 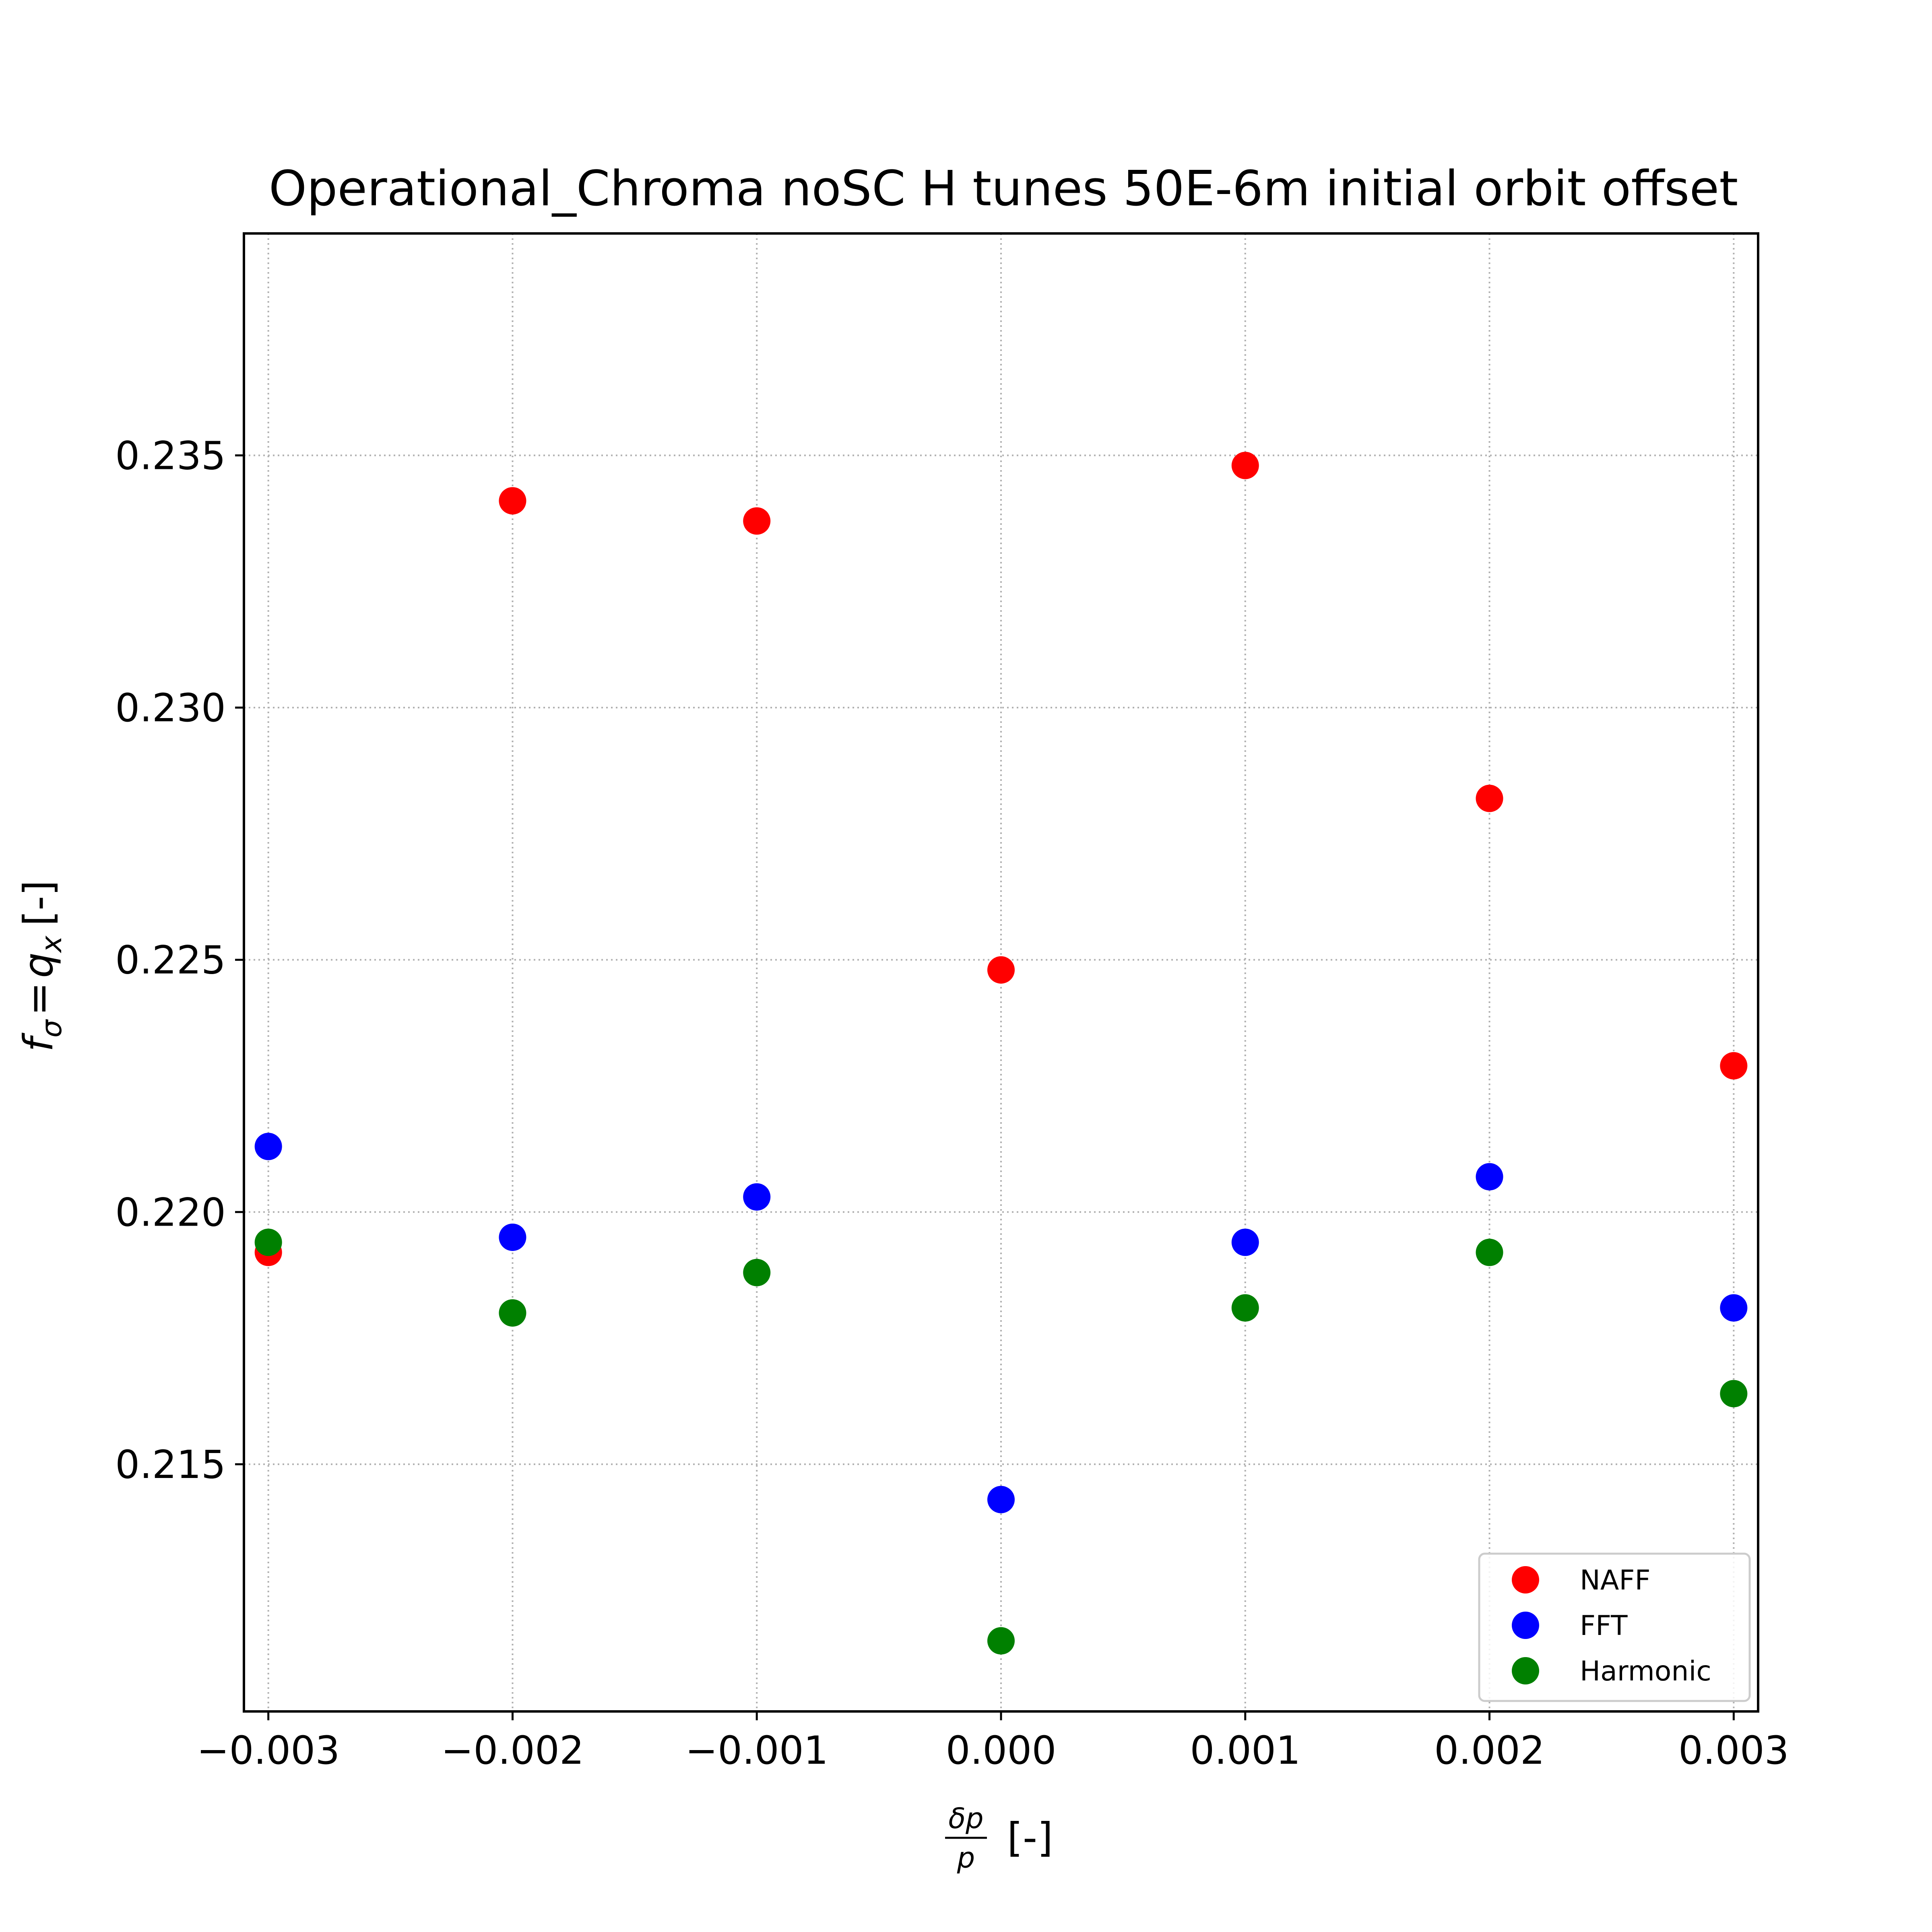 I want to click on y-label-sub-sigma: σ, so click(x=51, y=1028).